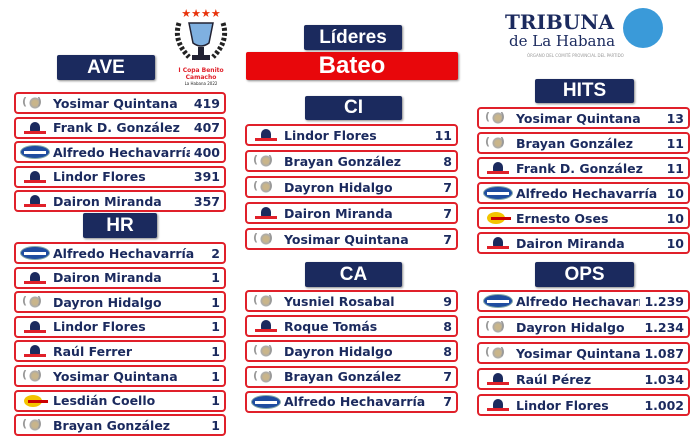  What do you see at coordinates (120, 225) in the screenshot?
I see `hr-header: HR` at bounding box center [120, 225].